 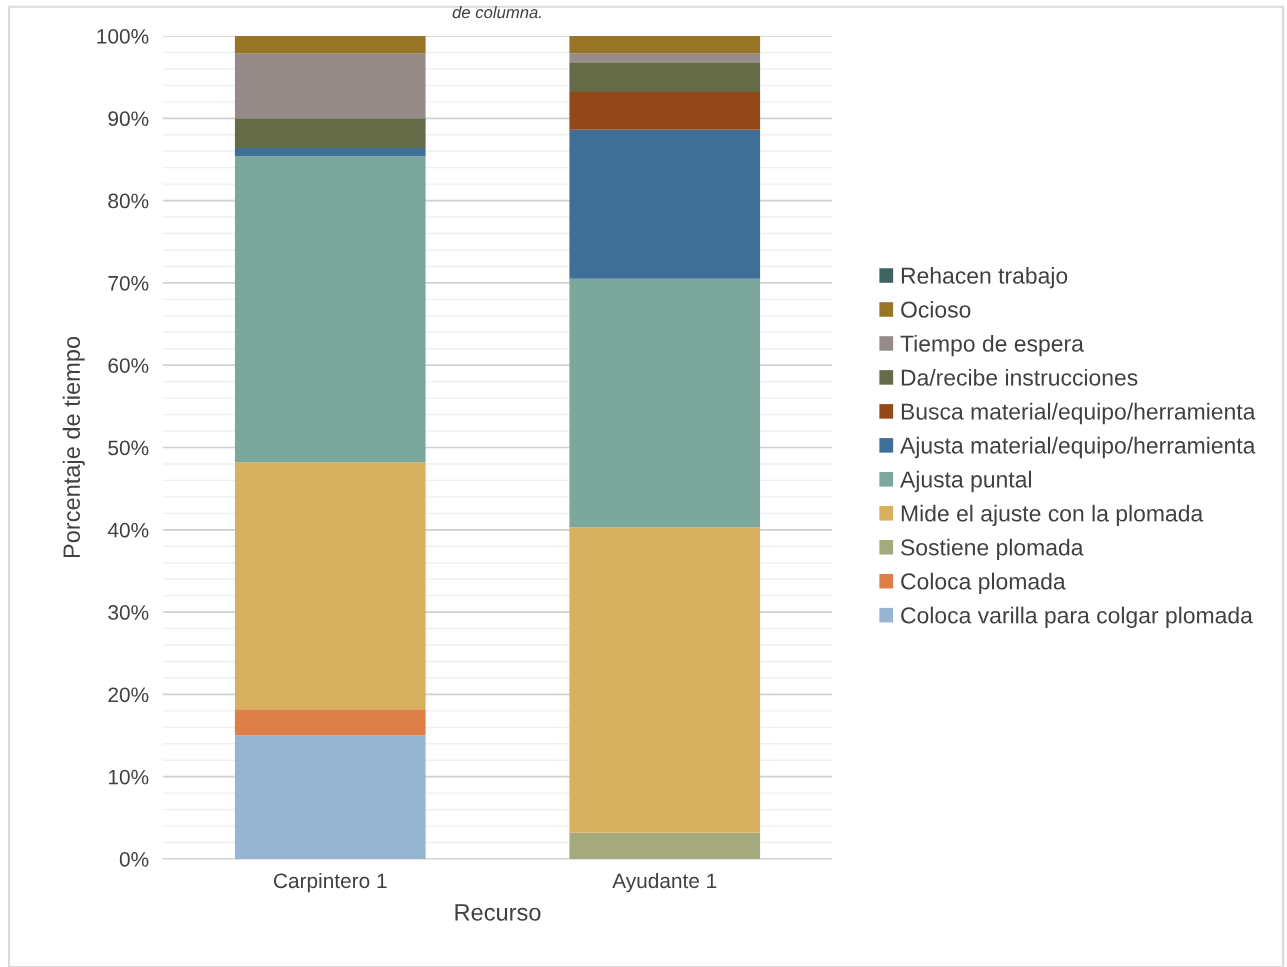 I want to click on legend-label: Rehacen trabajo, so click(x=984, y=277).